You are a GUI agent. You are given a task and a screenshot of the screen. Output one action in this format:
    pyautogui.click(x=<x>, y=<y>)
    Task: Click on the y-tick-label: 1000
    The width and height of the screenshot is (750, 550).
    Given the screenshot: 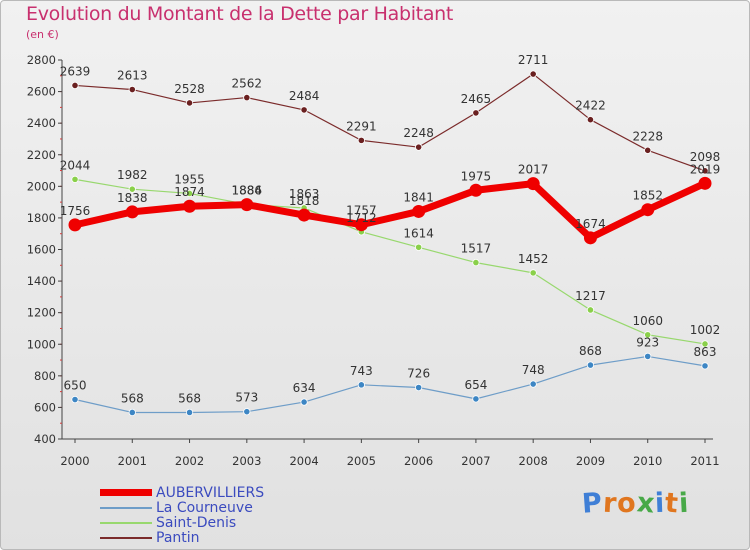 What is the action you would take?
    pyautogui.click(x=41, y=344)
    